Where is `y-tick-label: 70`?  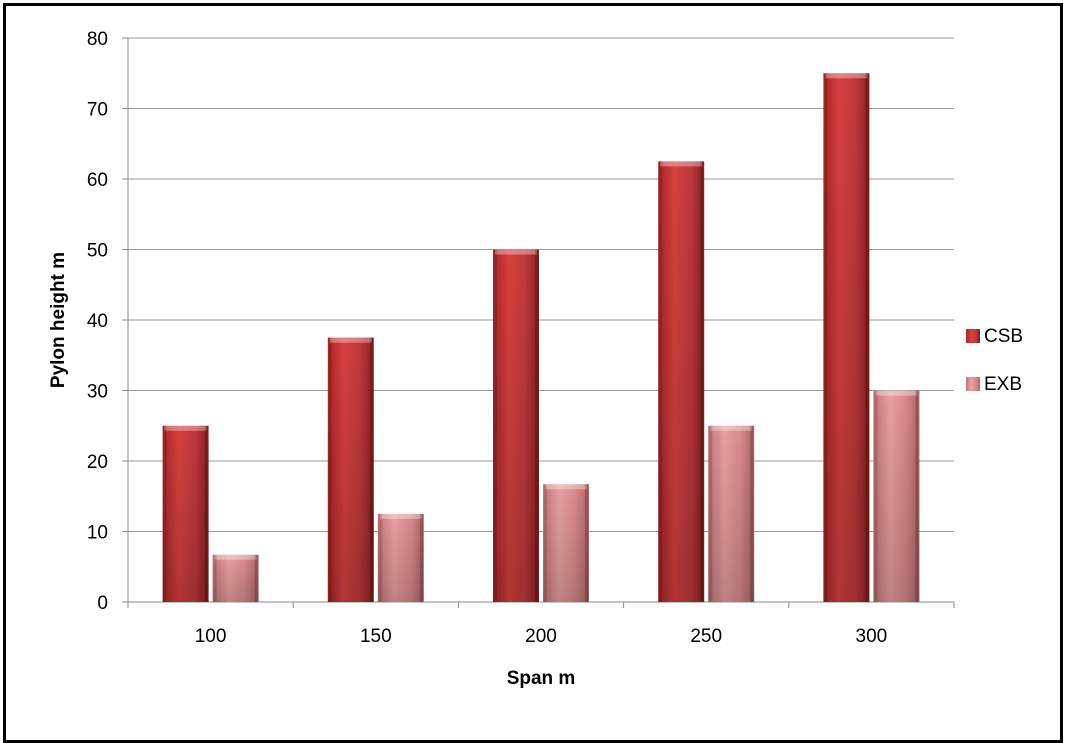 y-tick-label: 70 is located at coordinates (97, 110).